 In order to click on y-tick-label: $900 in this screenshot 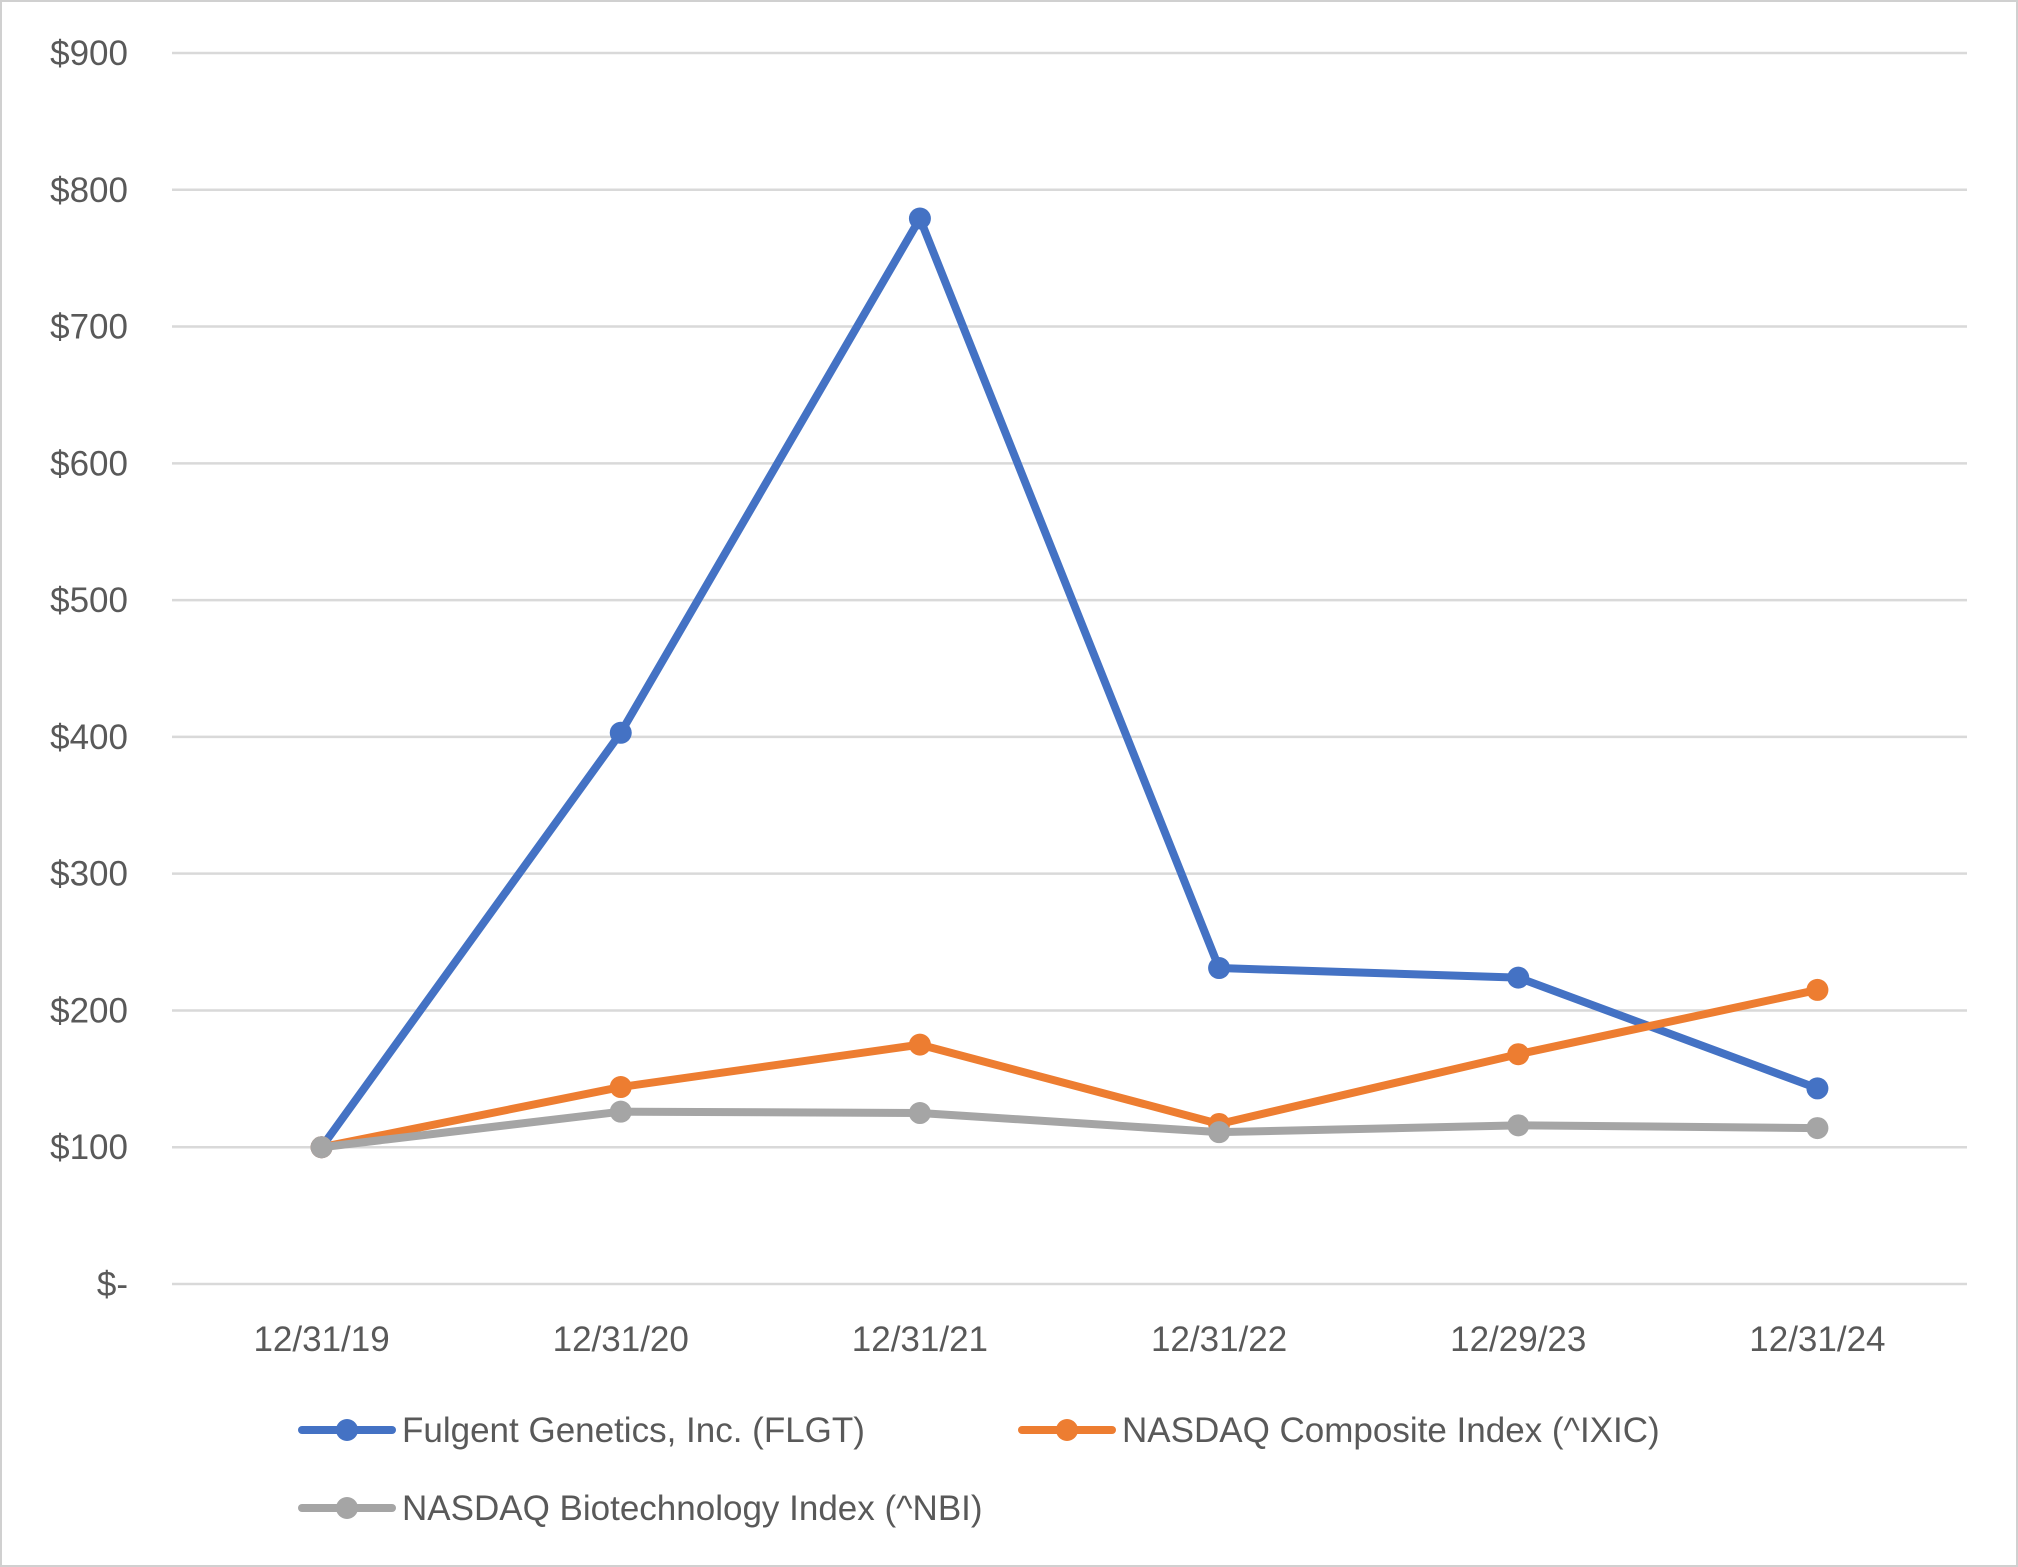, I will do `click(89, 53)`.